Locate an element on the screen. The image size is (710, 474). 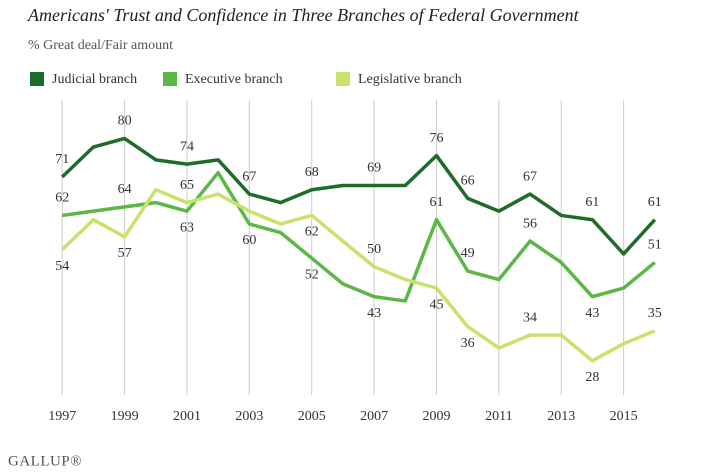
data-label: 74 is located at coordinates (187, 146).